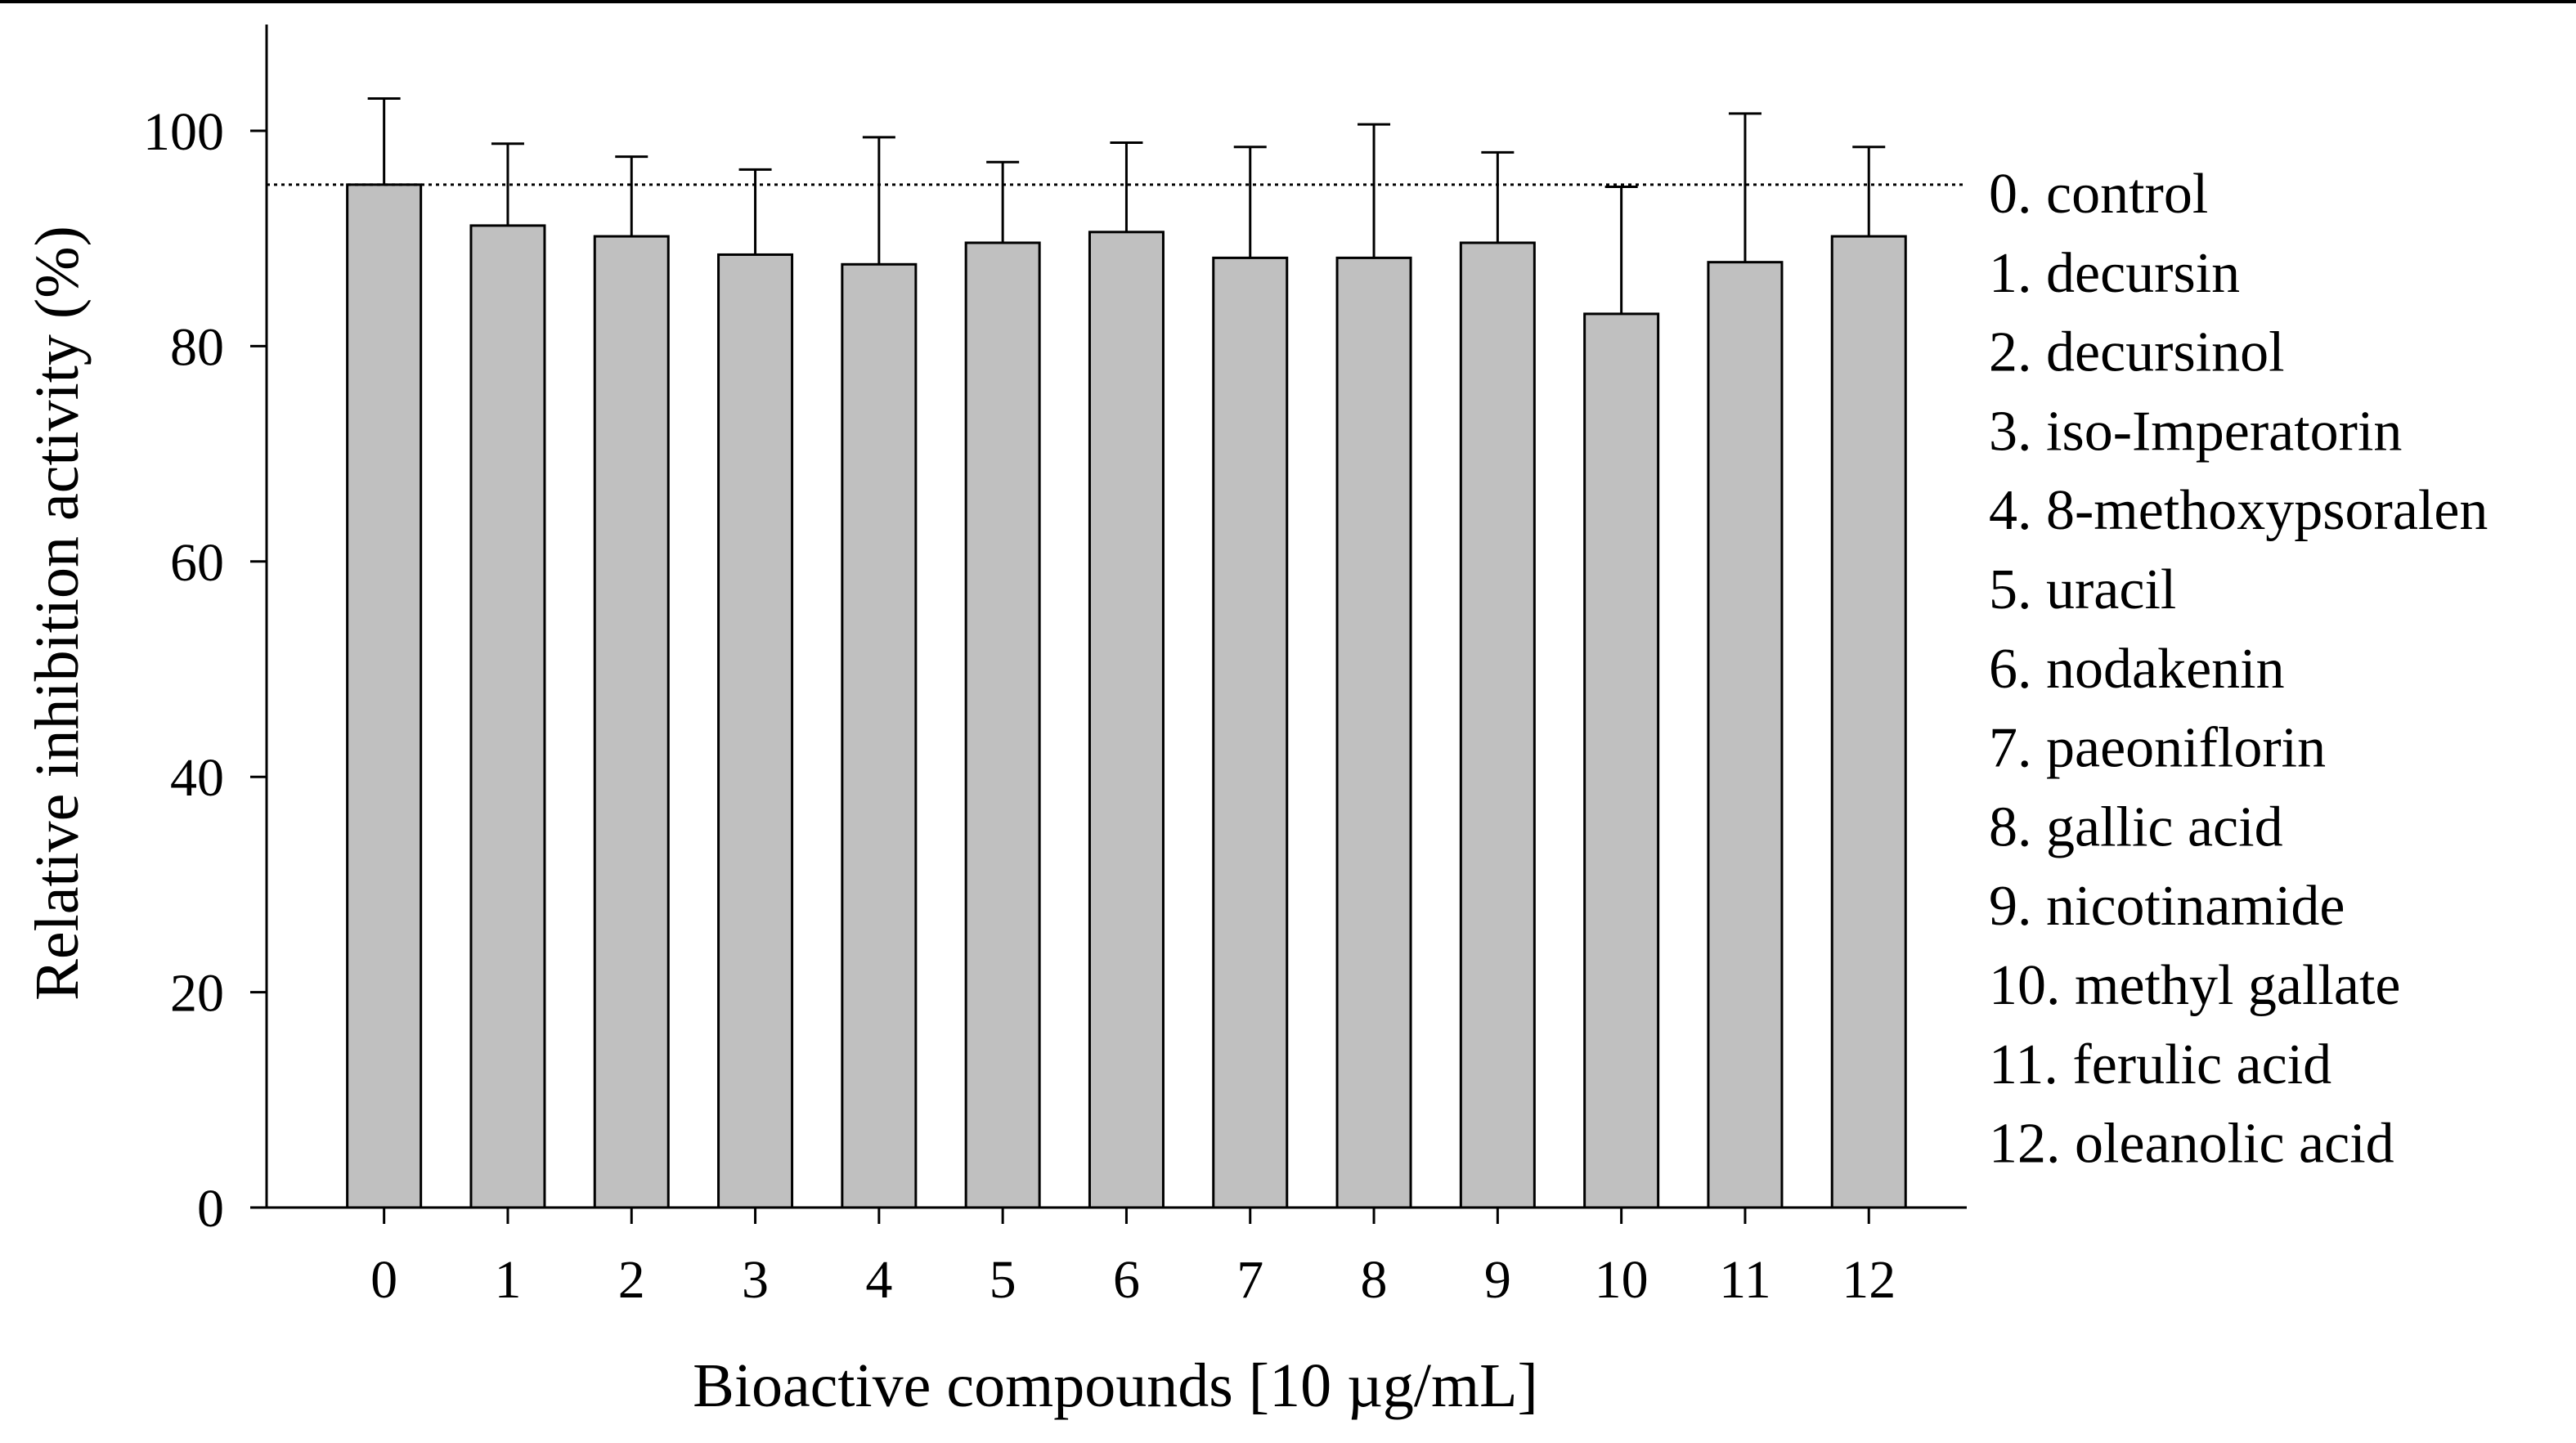 The image size is (2576, 1443). I want to click on legend-entry: 8. gallic acid, so click(2136, 826).